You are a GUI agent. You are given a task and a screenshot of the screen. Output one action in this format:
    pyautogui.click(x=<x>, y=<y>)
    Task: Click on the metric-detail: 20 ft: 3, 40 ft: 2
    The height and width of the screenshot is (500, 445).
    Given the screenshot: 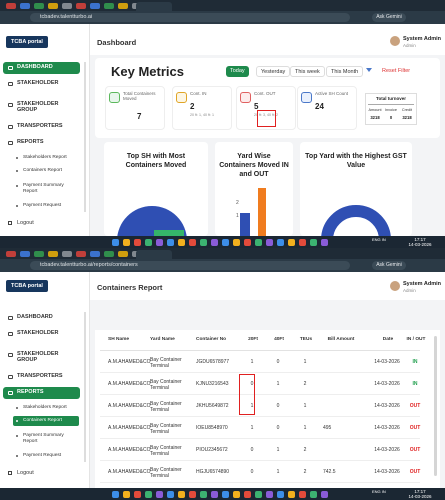 What is the action you would take?
    pyautogui.click(x=266, y=115)
    